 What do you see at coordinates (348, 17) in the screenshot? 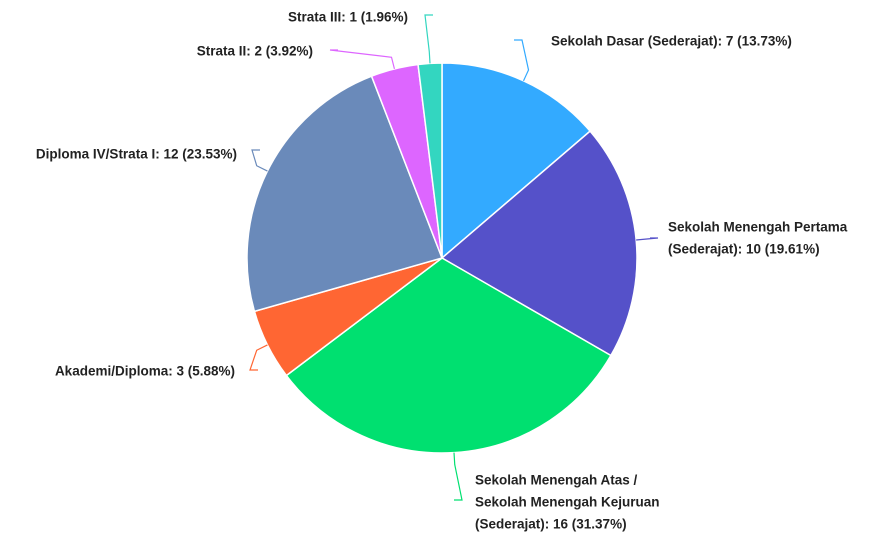
I see `slice-label: Strata III: 1 (1.96%)` at bounding box center [348, 17].